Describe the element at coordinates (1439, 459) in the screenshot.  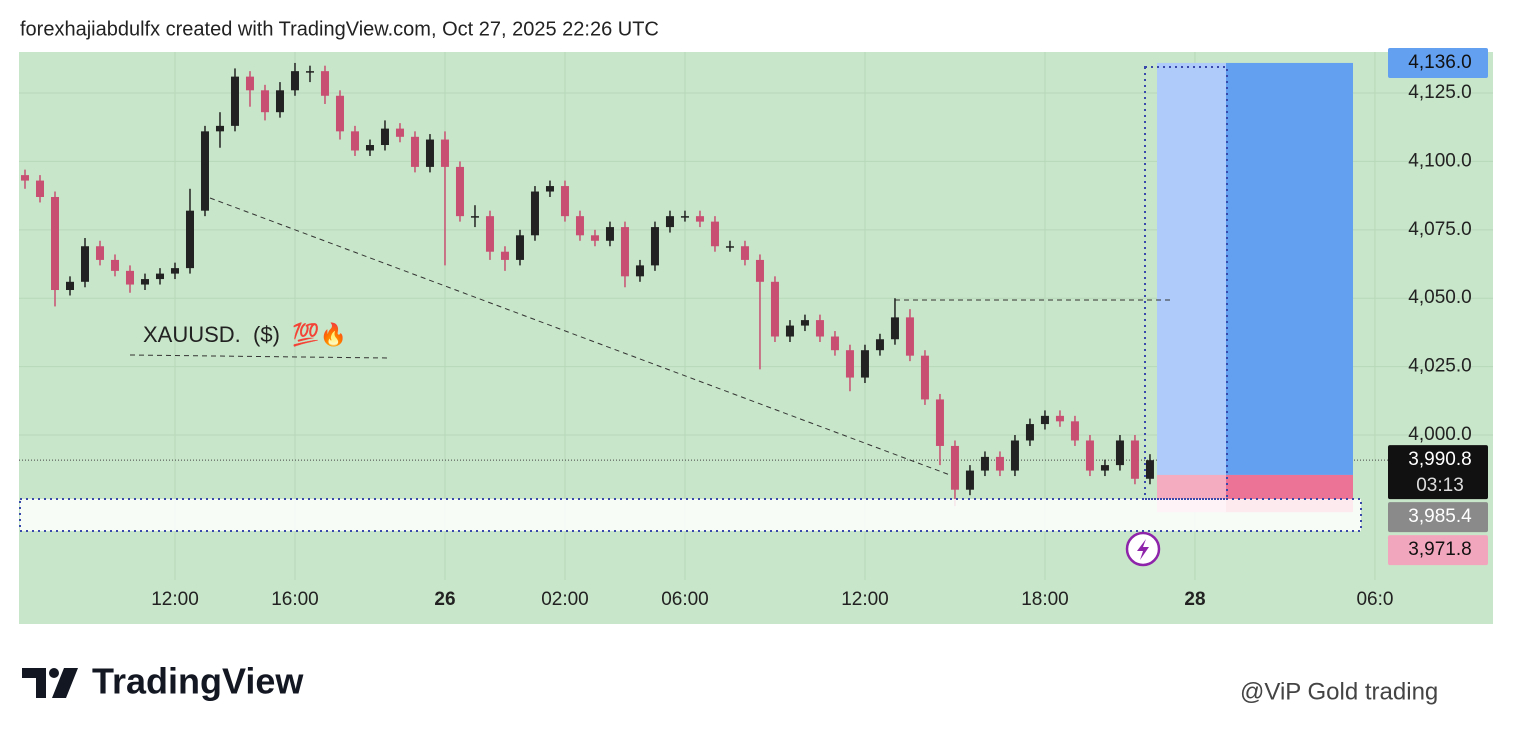
I see `price-label: 3,990.8` at that location.